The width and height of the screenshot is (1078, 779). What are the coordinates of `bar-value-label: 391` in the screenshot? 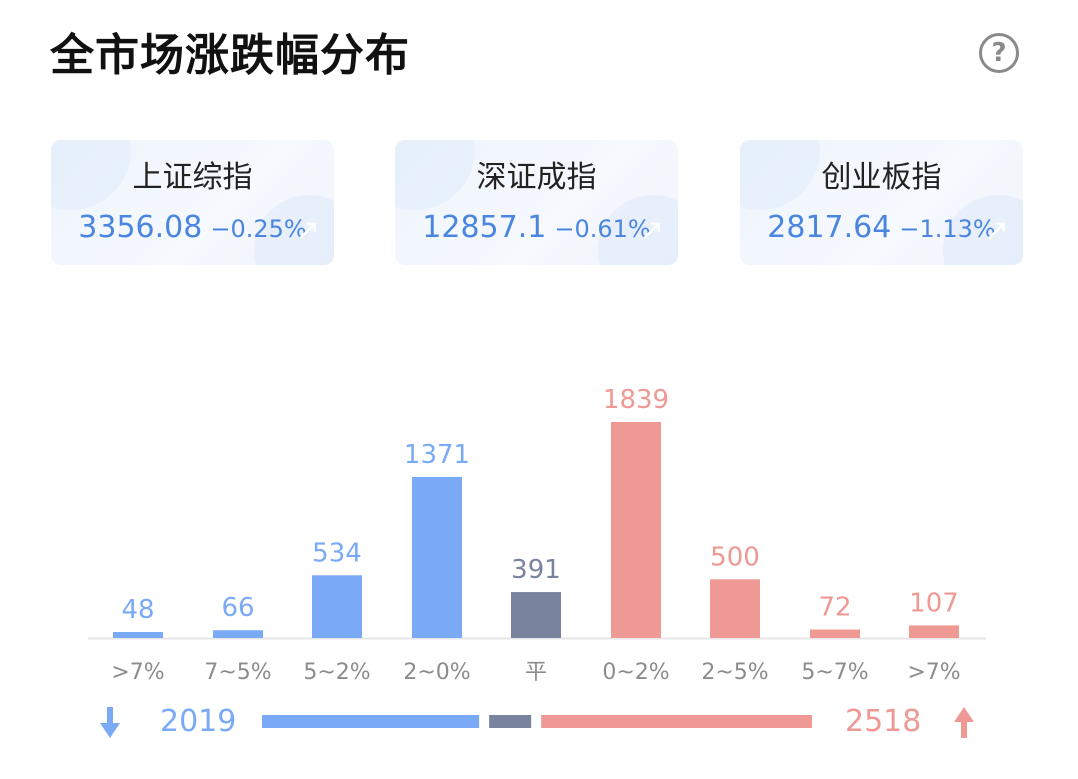 It's located at (536, 570).